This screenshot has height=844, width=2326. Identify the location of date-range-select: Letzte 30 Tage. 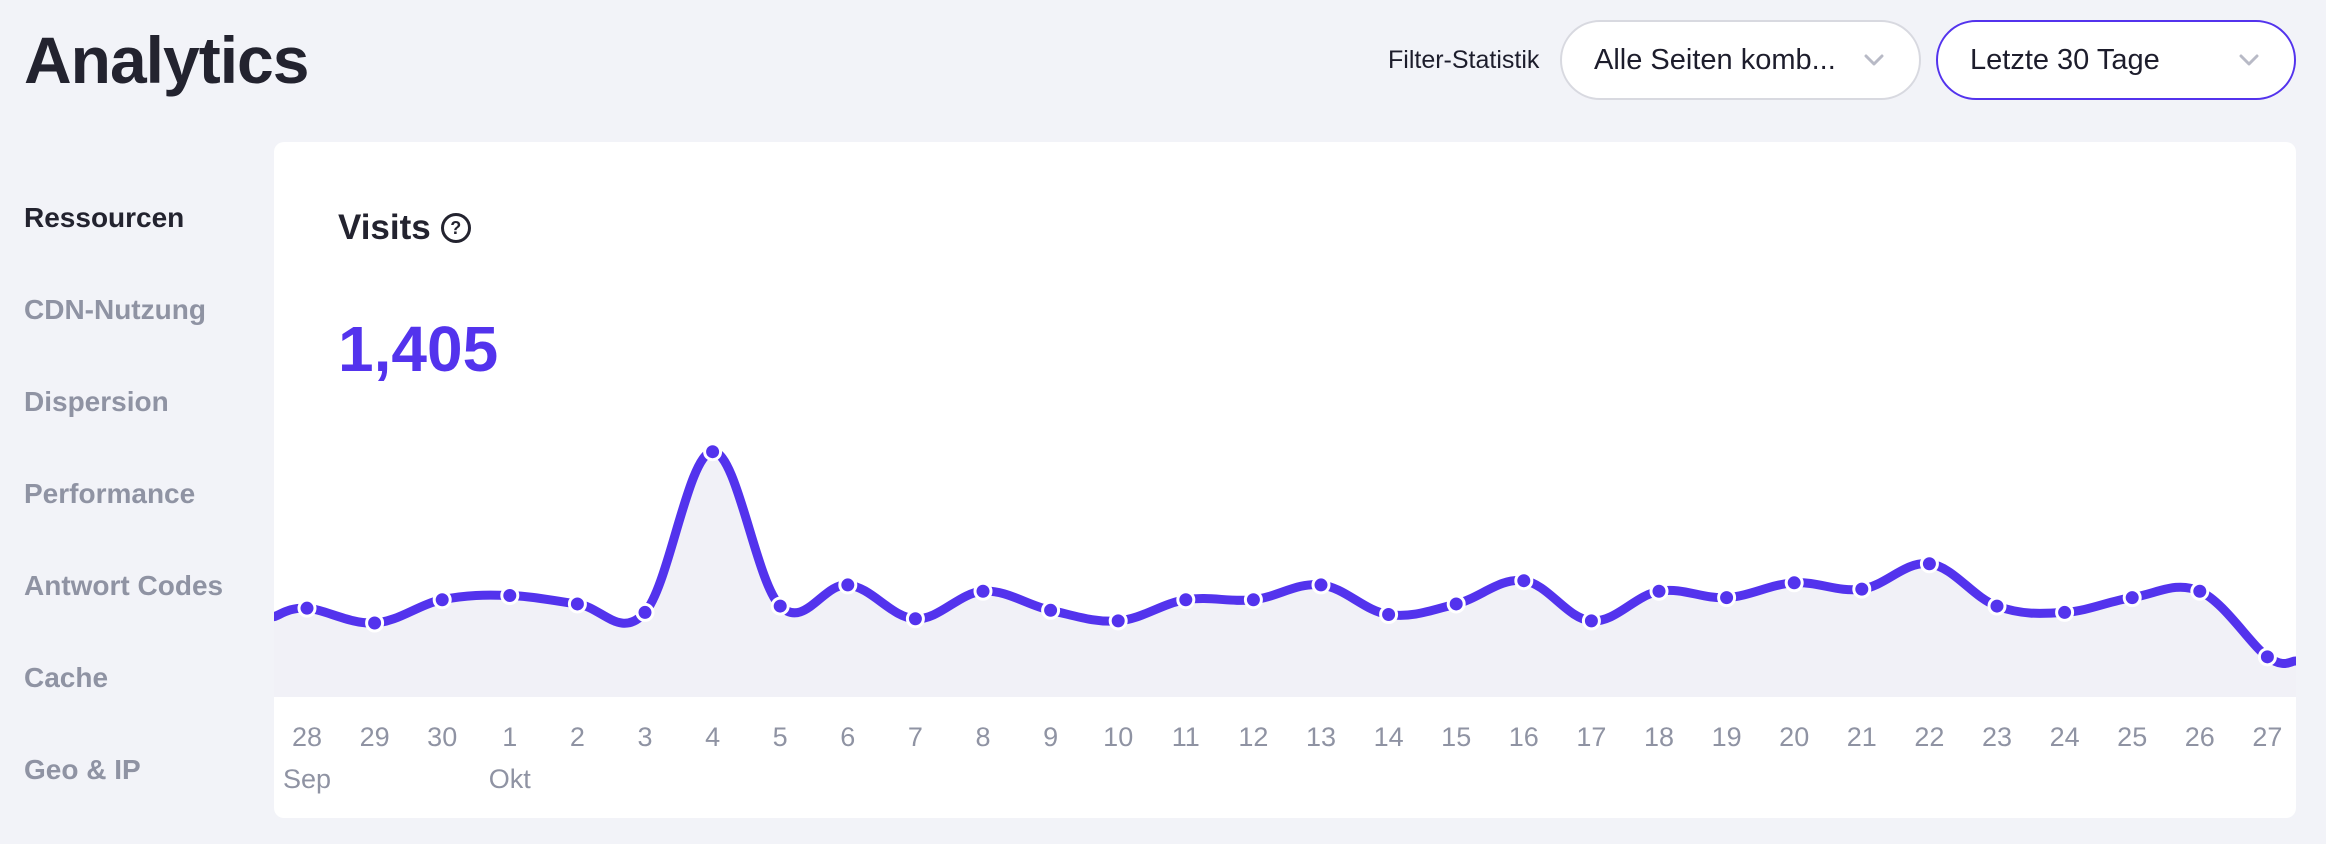
(2116, 60).